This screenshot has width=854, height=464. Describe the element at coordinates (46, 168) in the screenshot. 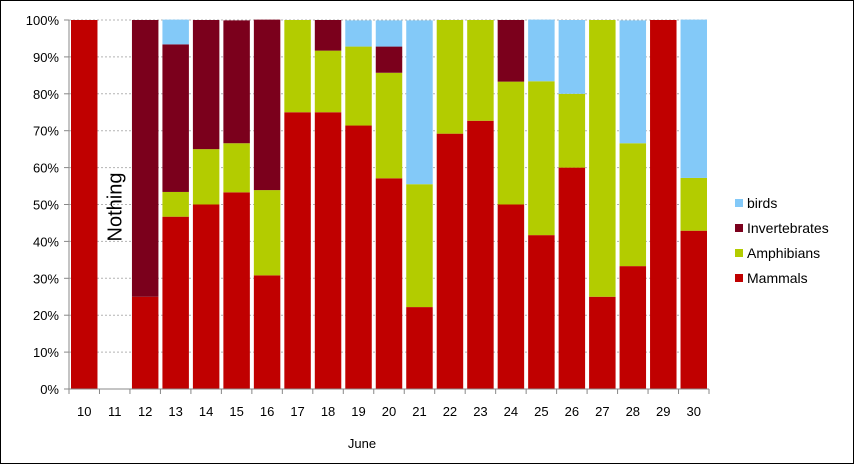

I see `y-tick-label: 60%` at that location.